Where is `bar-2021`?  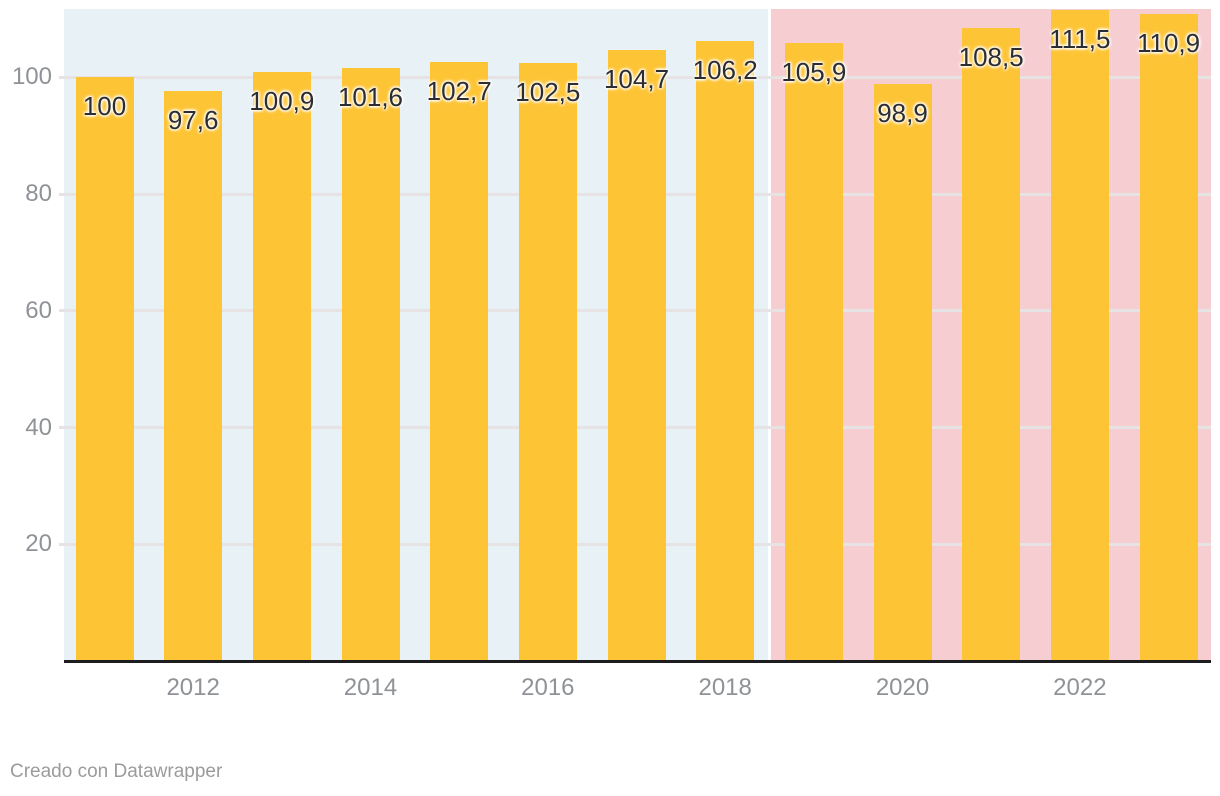
bar-2021 is located at coordinates (991, 344).